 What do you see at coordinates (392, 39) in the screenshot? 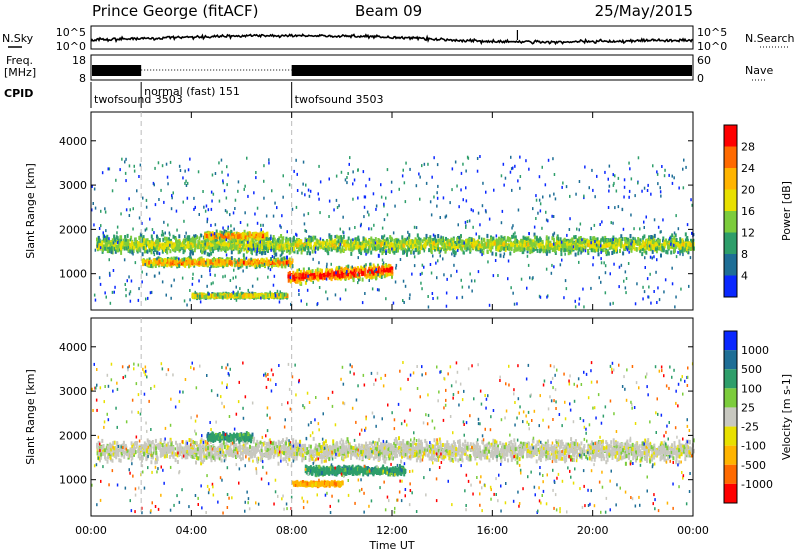
I see `nsky-trace` at bounding box center [392, 39].